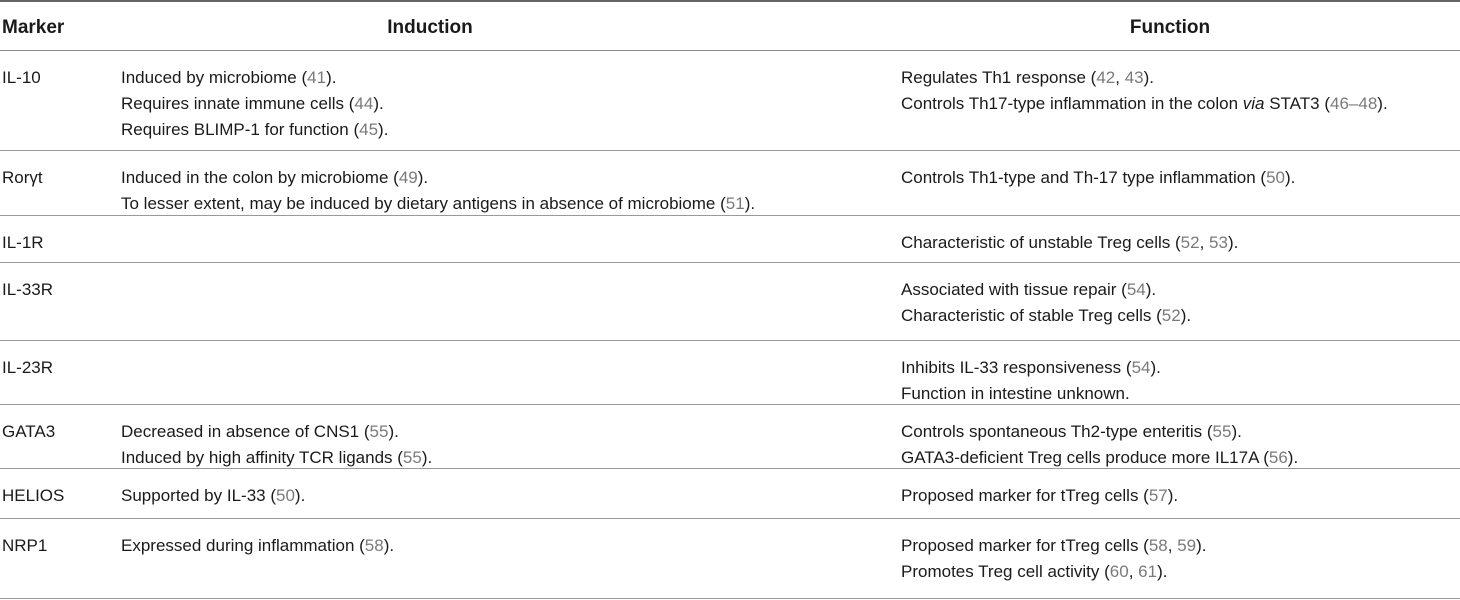  I want to click on reference-link: 49, so click(408, 177).